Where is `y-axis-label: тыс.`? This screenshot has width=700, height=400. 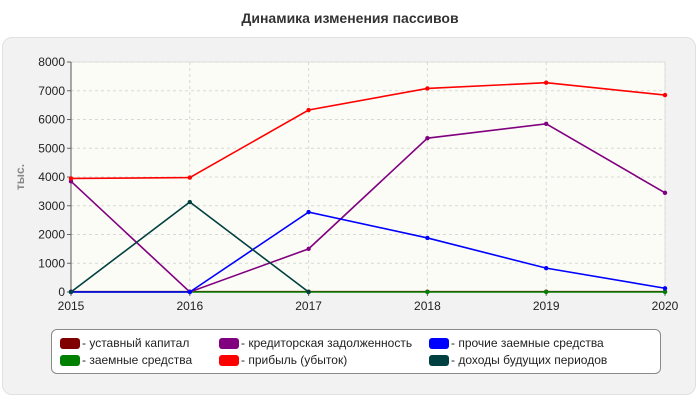 y-axis-label: тыс. is located at coordinates (20, 177).